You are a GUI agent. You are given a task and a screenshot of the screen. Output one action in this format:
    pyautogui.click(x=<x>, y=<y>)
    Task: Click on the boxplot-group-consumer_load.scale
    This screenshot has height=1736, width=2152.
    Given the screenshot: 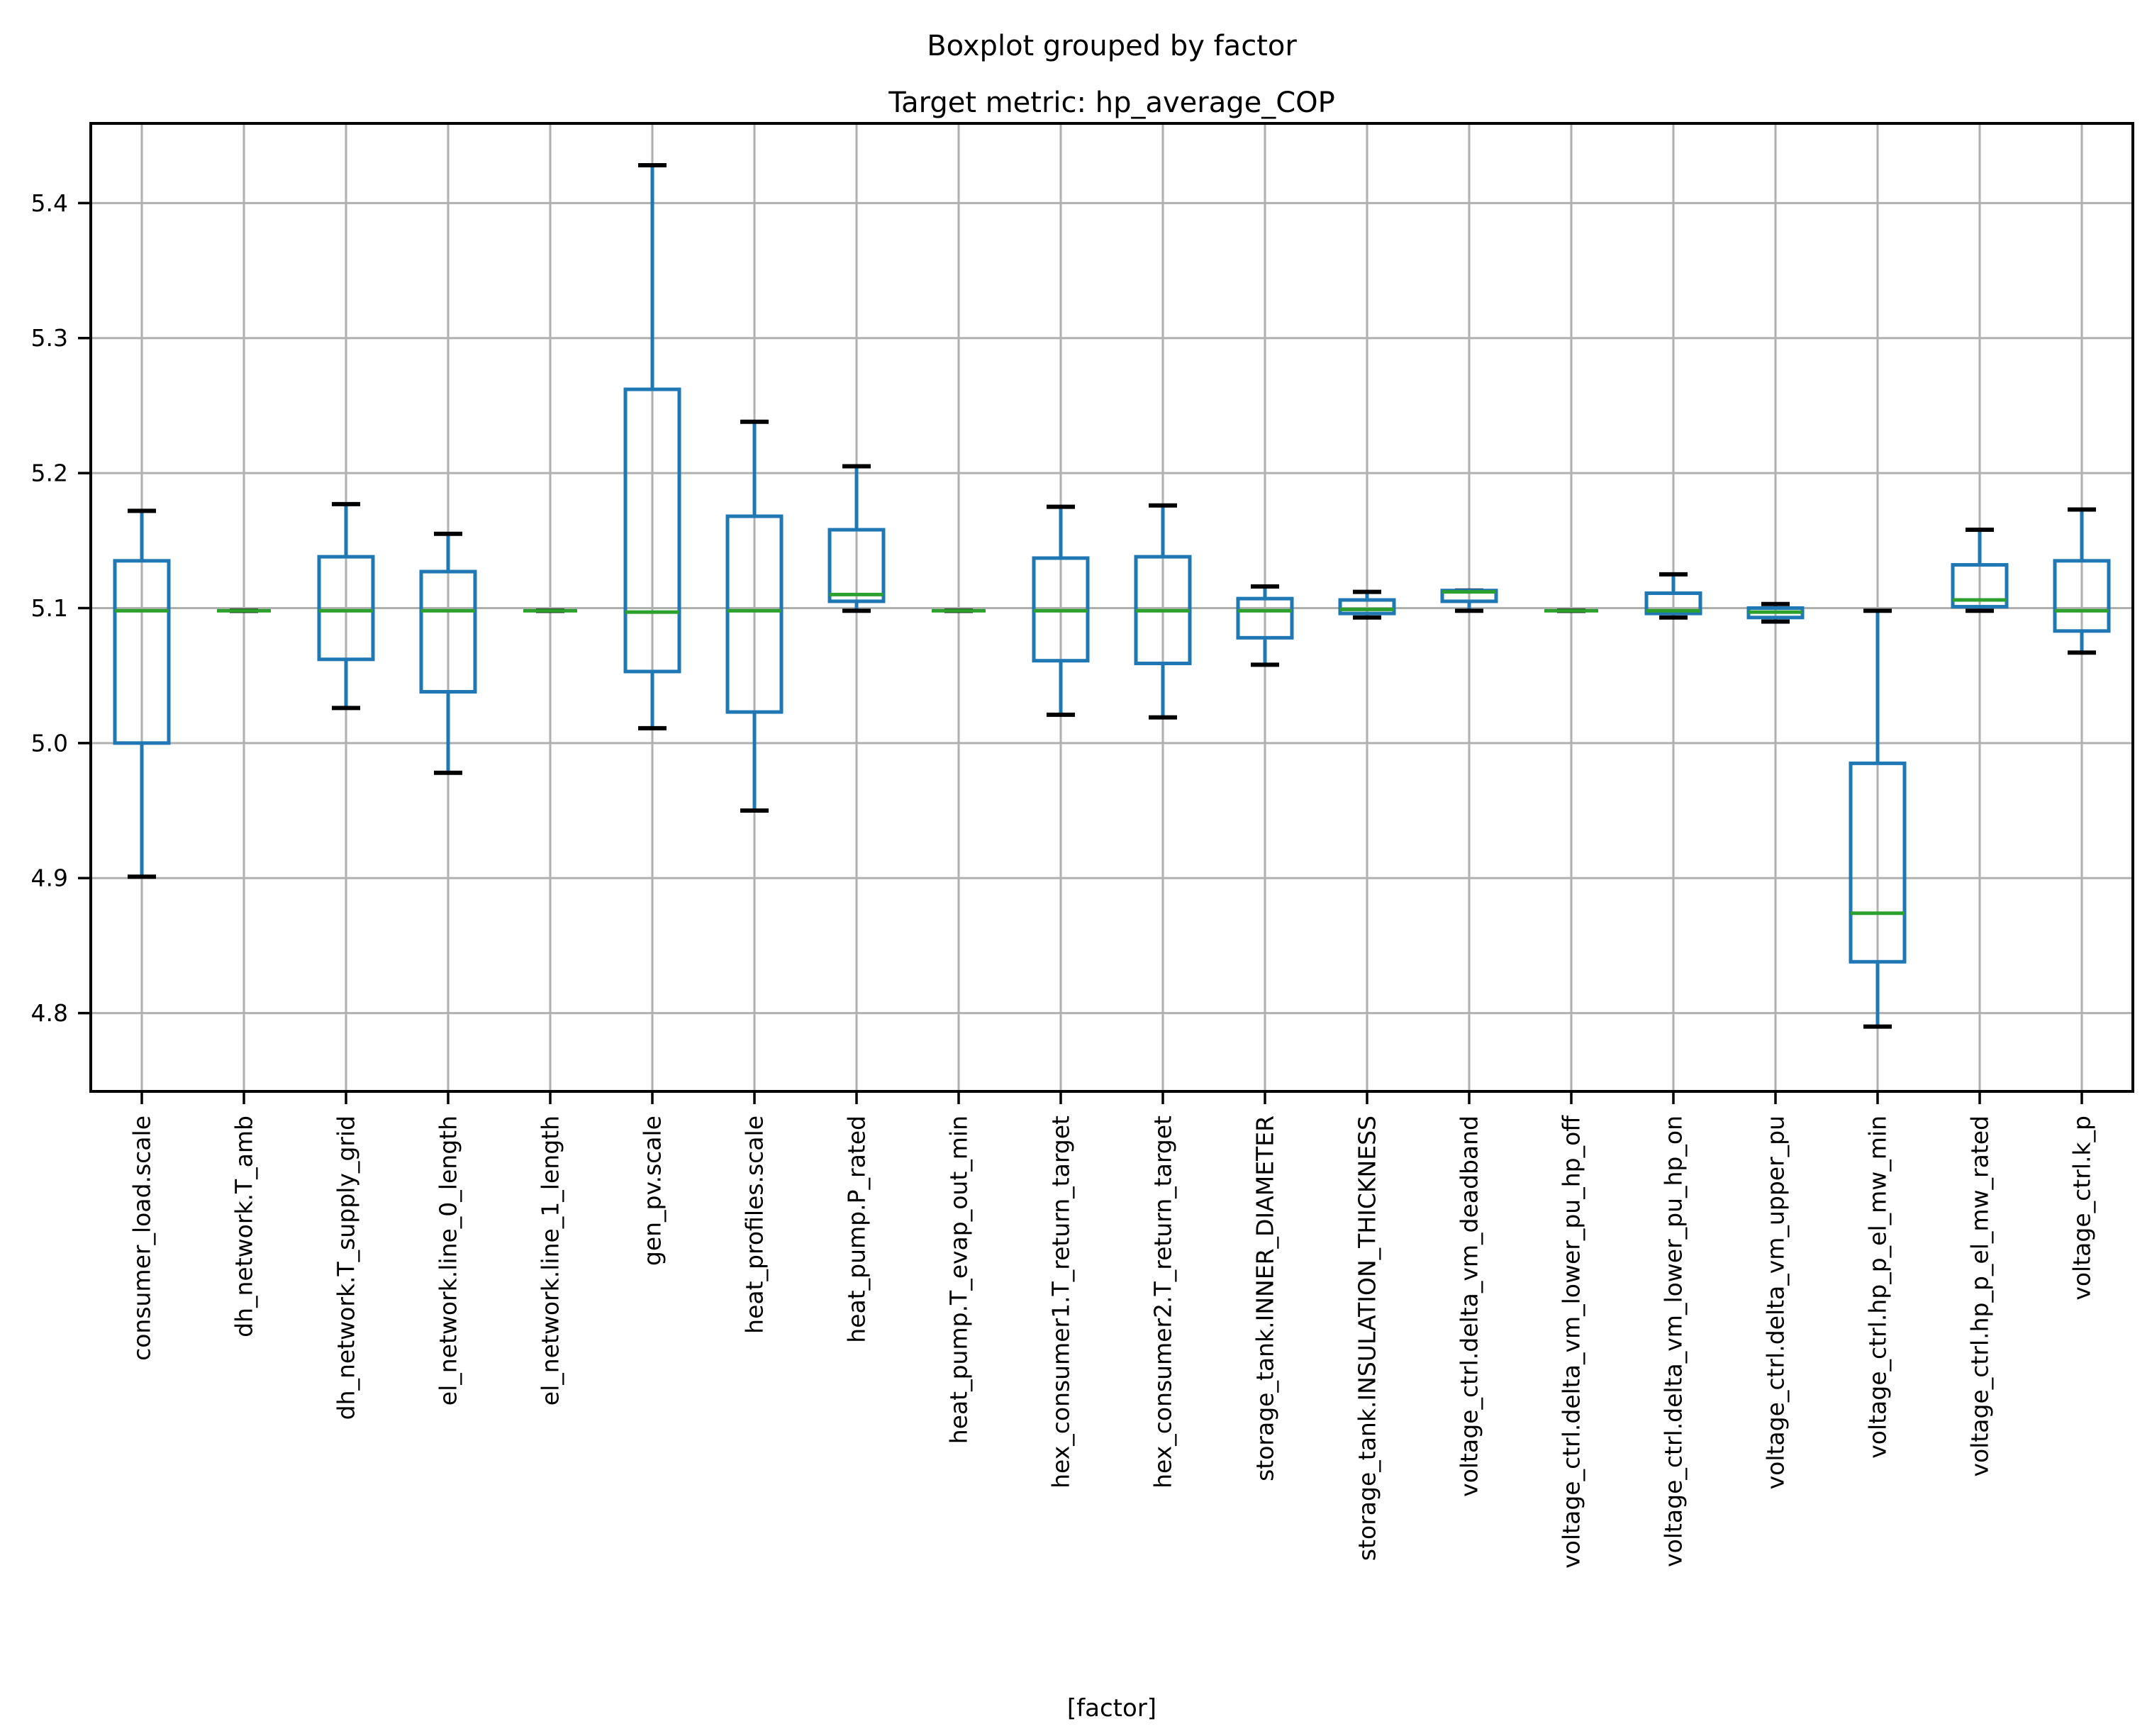 What is the action you would take?
    pyautogui.click(x=142, y=693)
    